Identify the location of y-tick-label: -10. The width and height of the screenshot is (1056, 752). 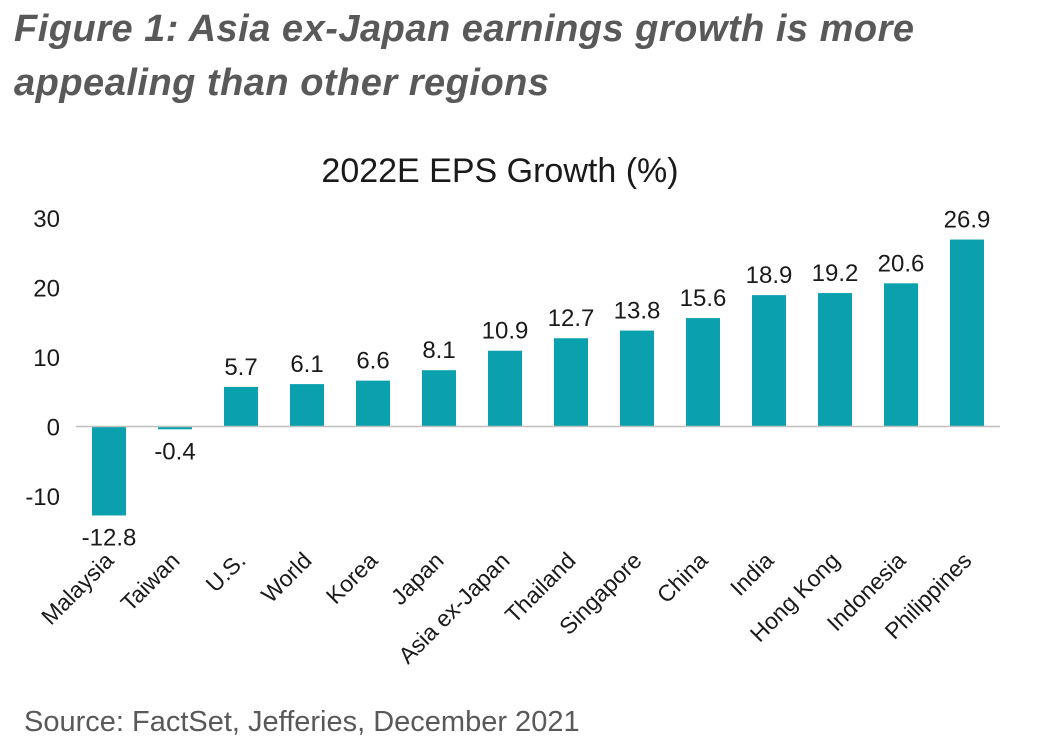
(42, 497).